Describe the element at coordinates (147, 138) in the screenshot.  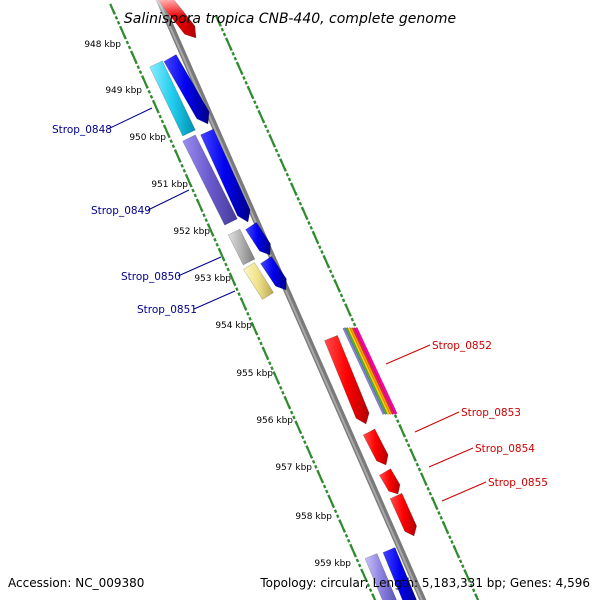
I see `kbp-label: 950 kbp` at that location.